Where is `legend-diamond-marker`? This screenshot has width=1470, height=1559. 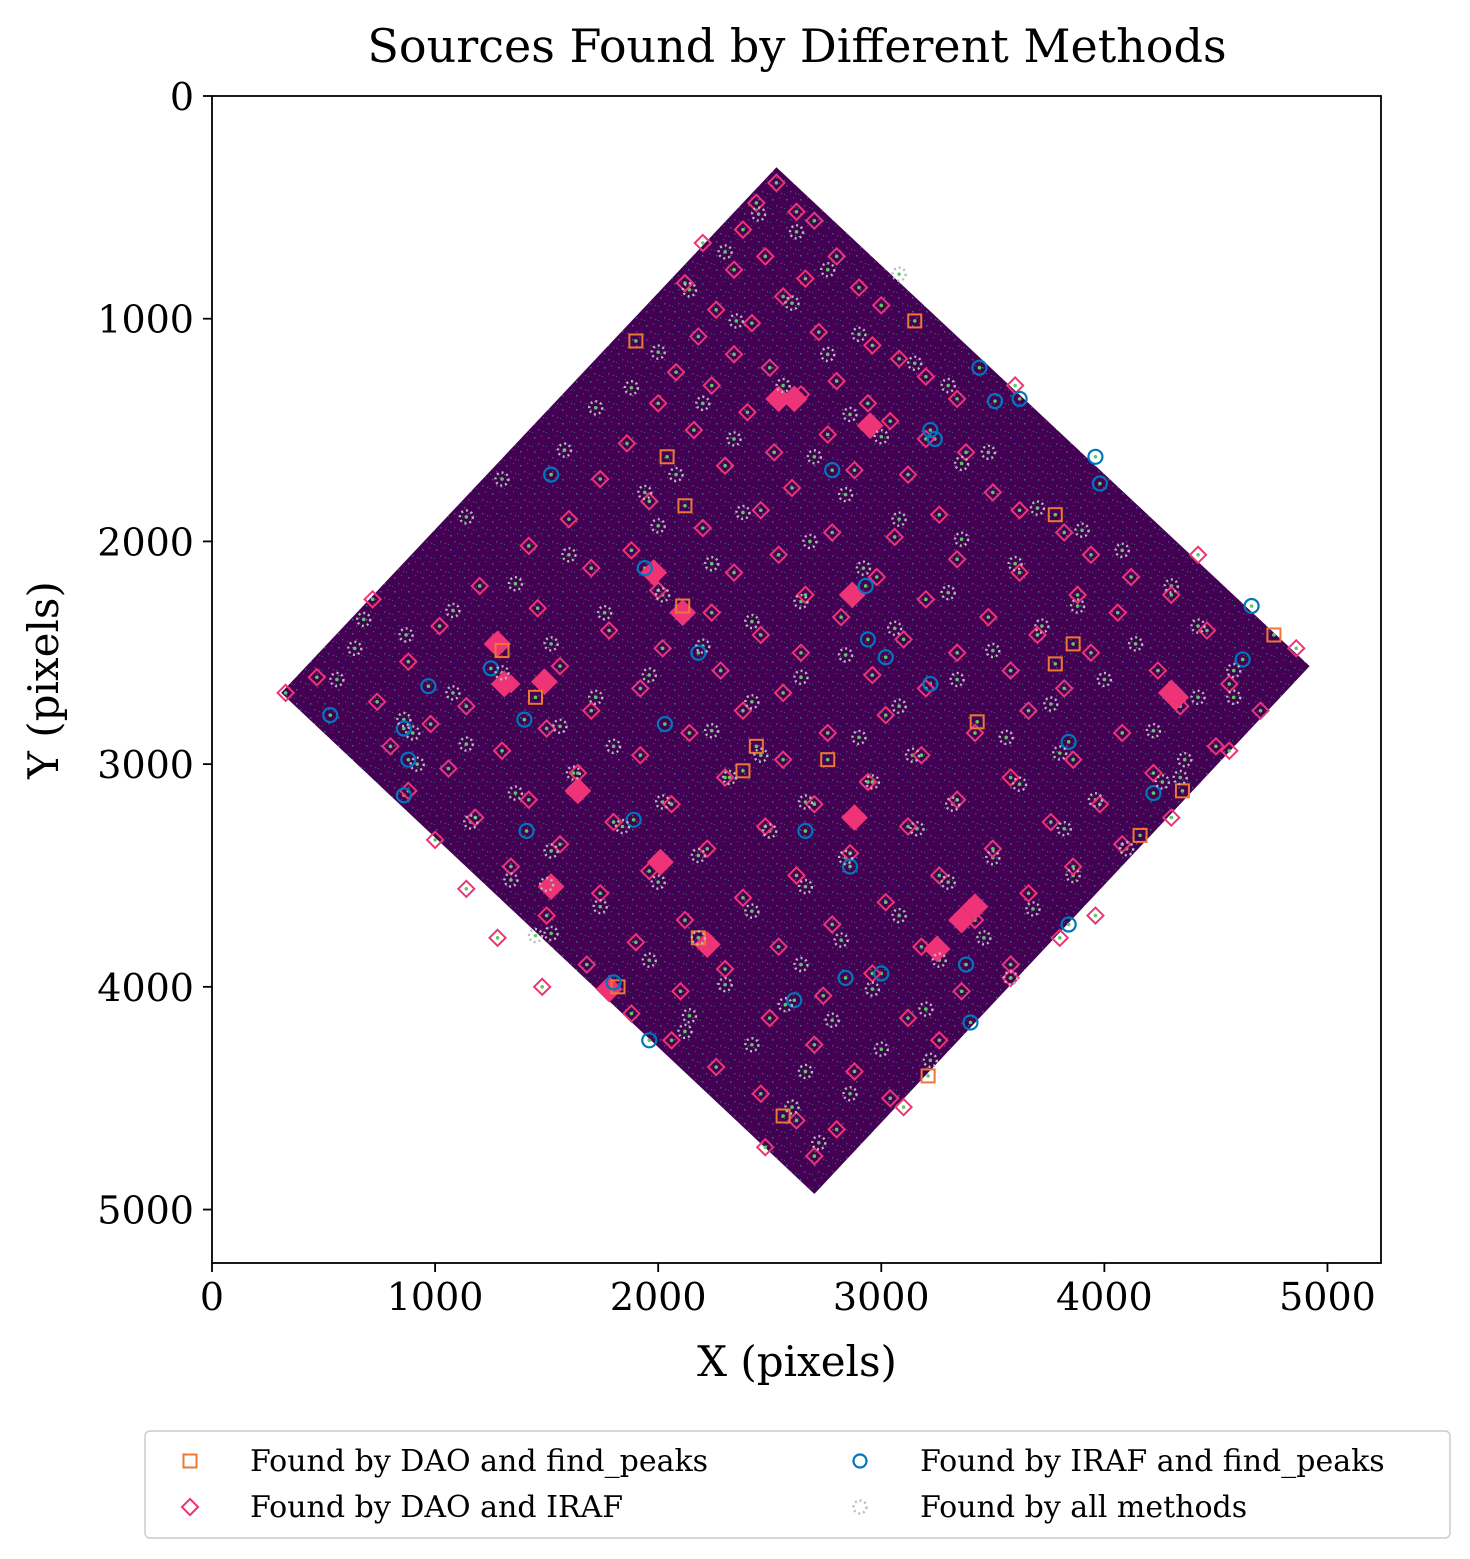 legend-diamond-marker is located at coordinates (190, 1507).